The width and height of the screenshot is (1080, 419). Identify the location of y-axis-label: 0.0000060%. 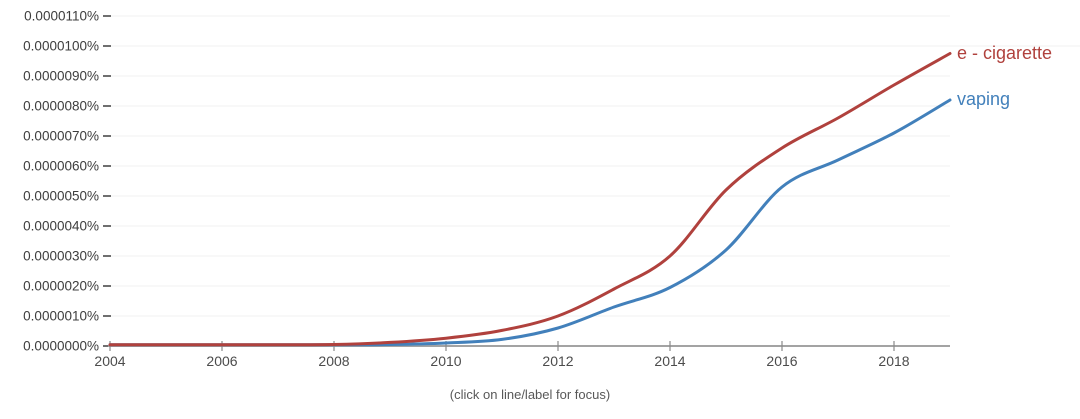
(61, 166).